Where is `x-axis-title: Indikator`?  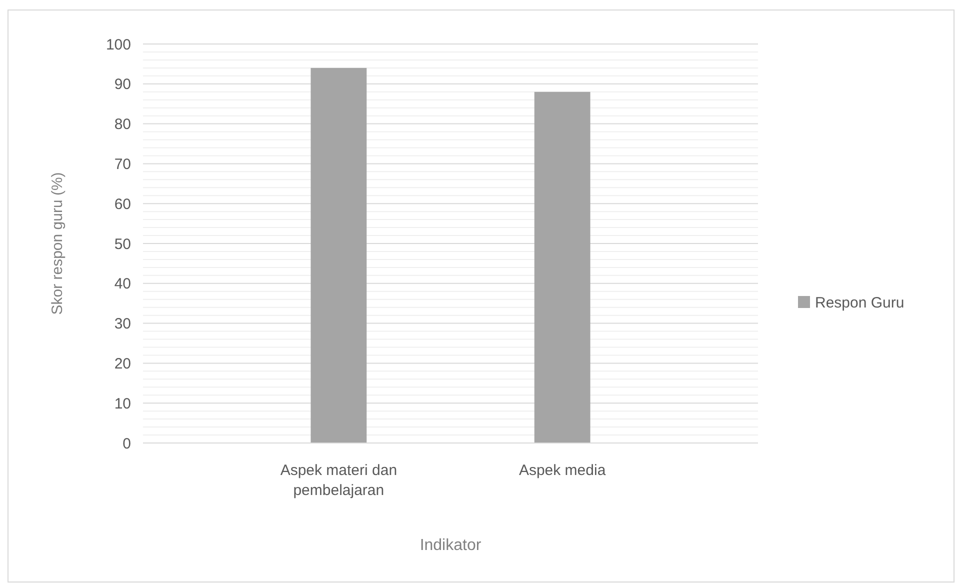
x-axis-title: Indikator is located at coordinates (451, 545).